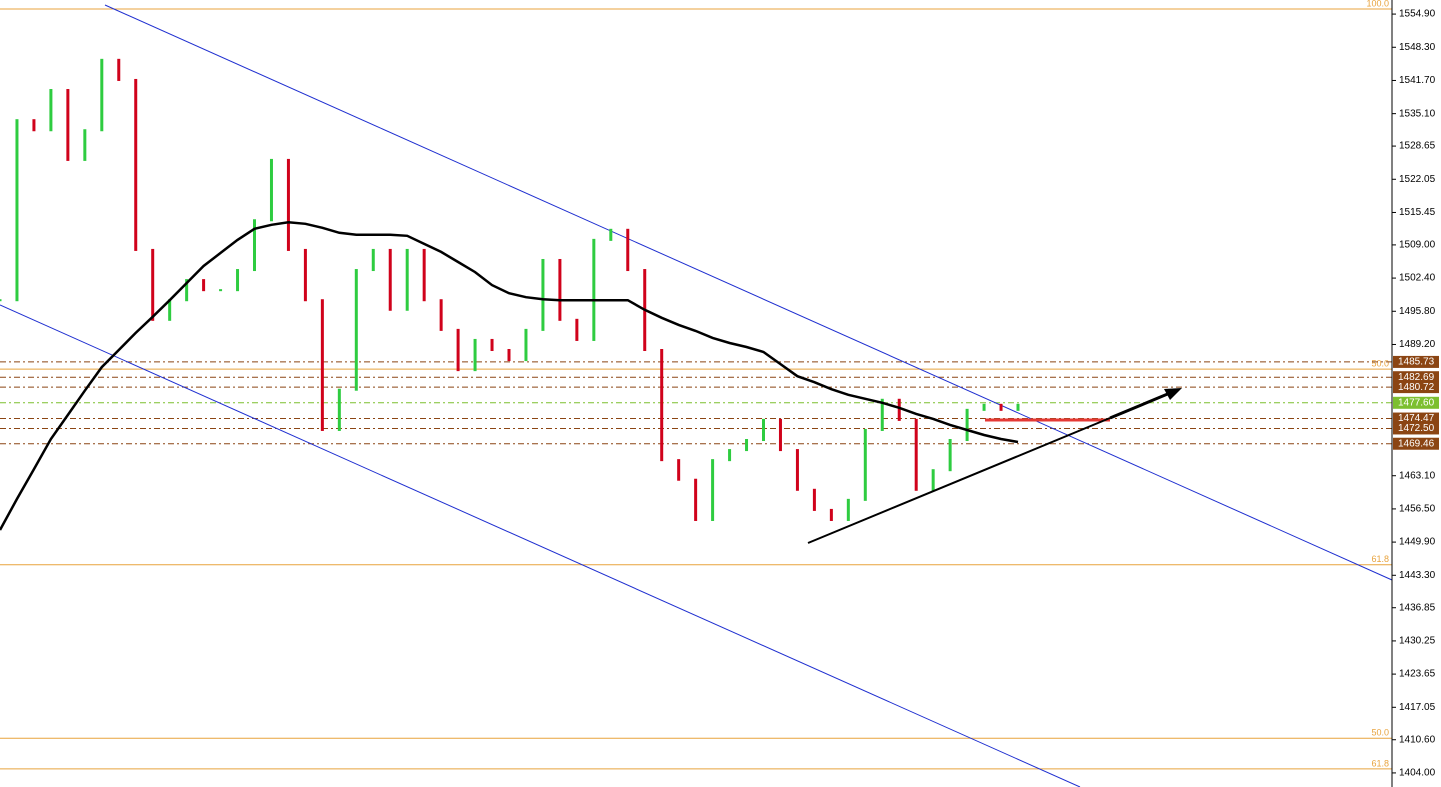 The image size is (1441, 787). I want to click on y-tick-label: 1502.40, so click(1417, 278).